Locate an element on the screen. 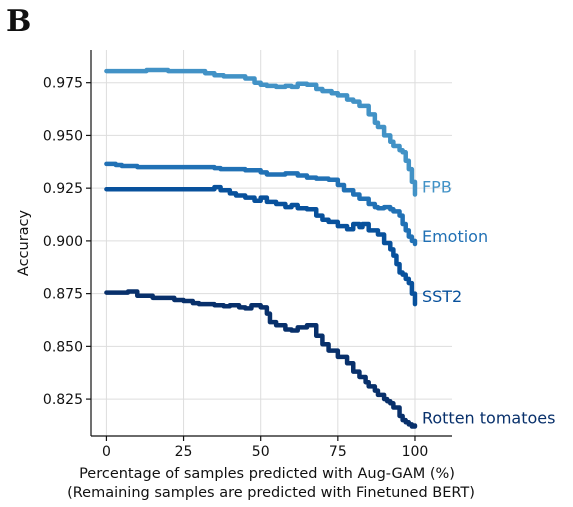 This screenshot has width=573, height=507. series-label-sst2: SST2 is located at coordinates (442, 296).